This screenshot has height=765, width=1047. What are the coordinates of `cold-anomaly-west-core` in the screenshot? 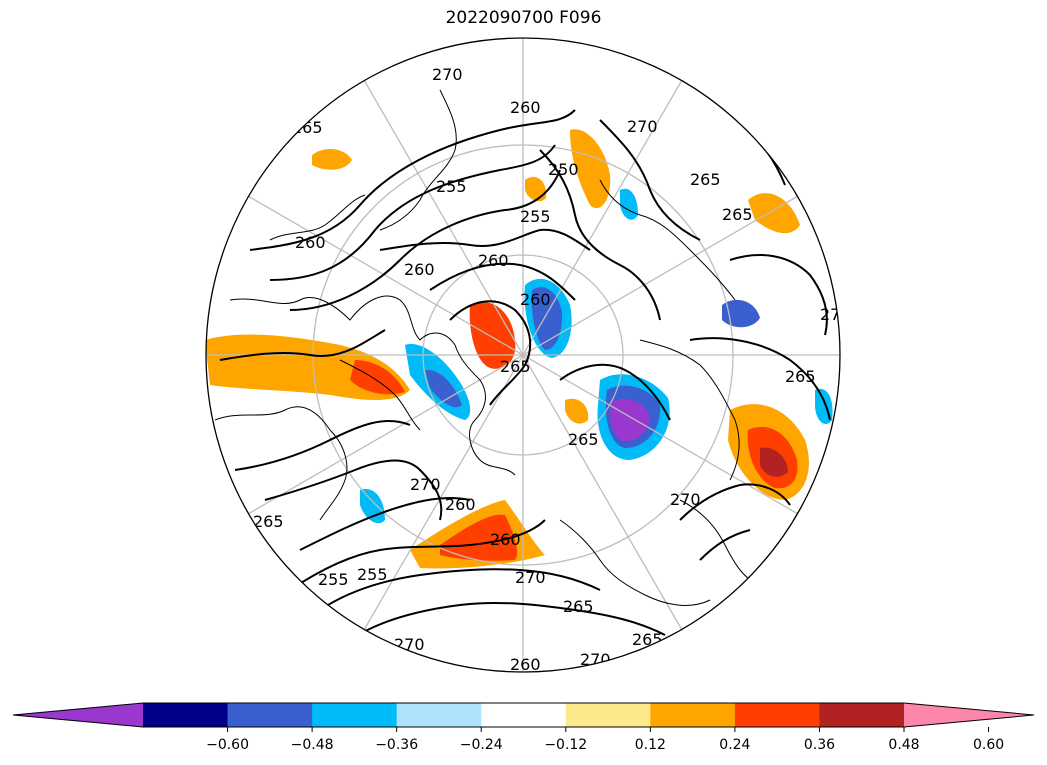 It's located at (443, 388).